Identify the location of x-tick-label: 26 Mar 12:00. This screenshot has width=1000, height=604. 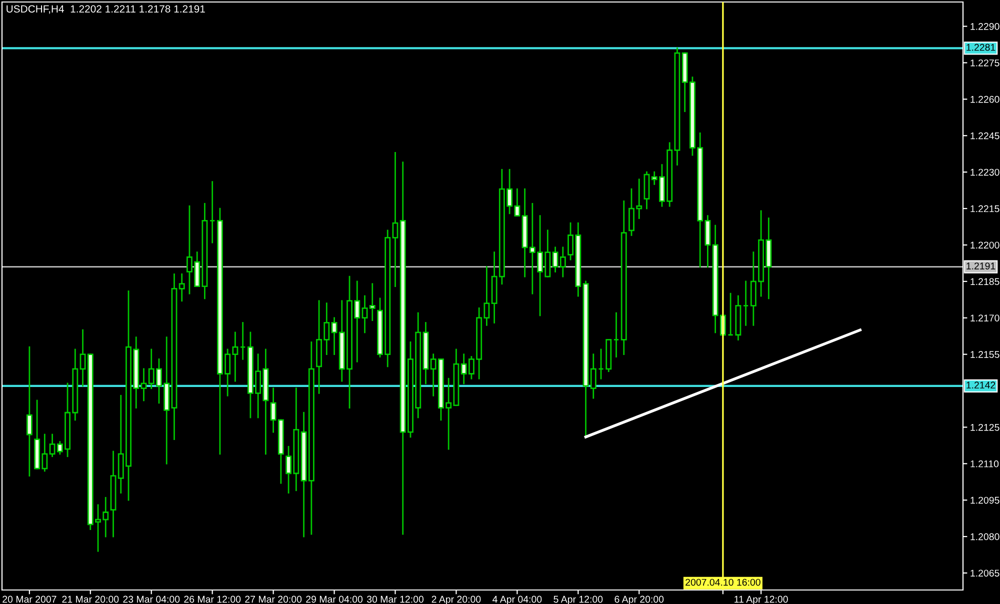
(212, 599).